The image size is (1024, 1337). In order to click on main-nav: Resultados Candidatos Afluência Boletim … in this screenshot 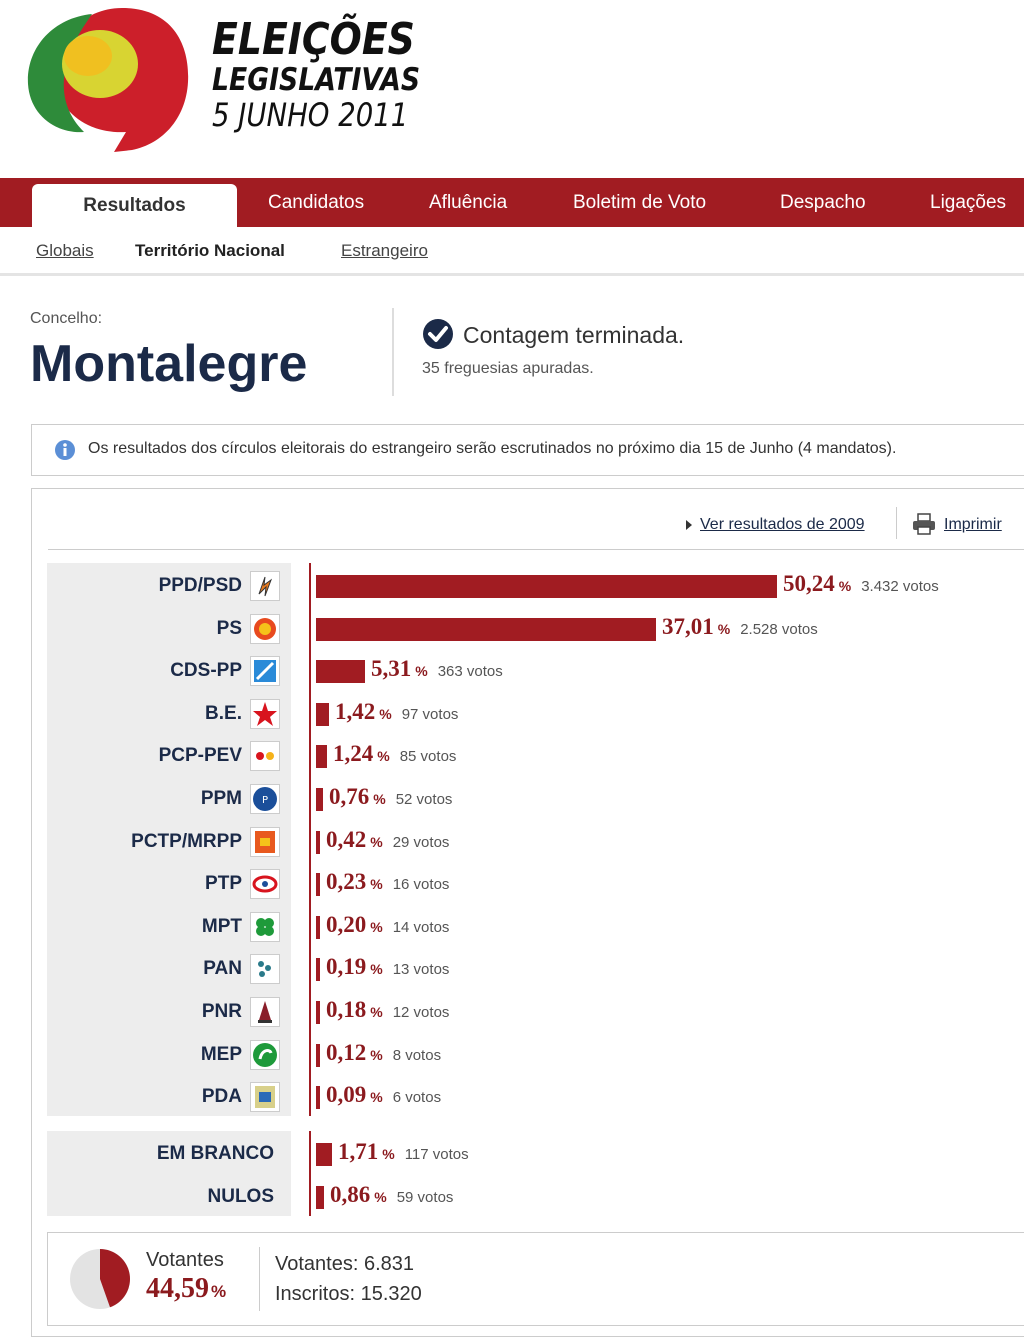, I will do `click(512, 202)`.